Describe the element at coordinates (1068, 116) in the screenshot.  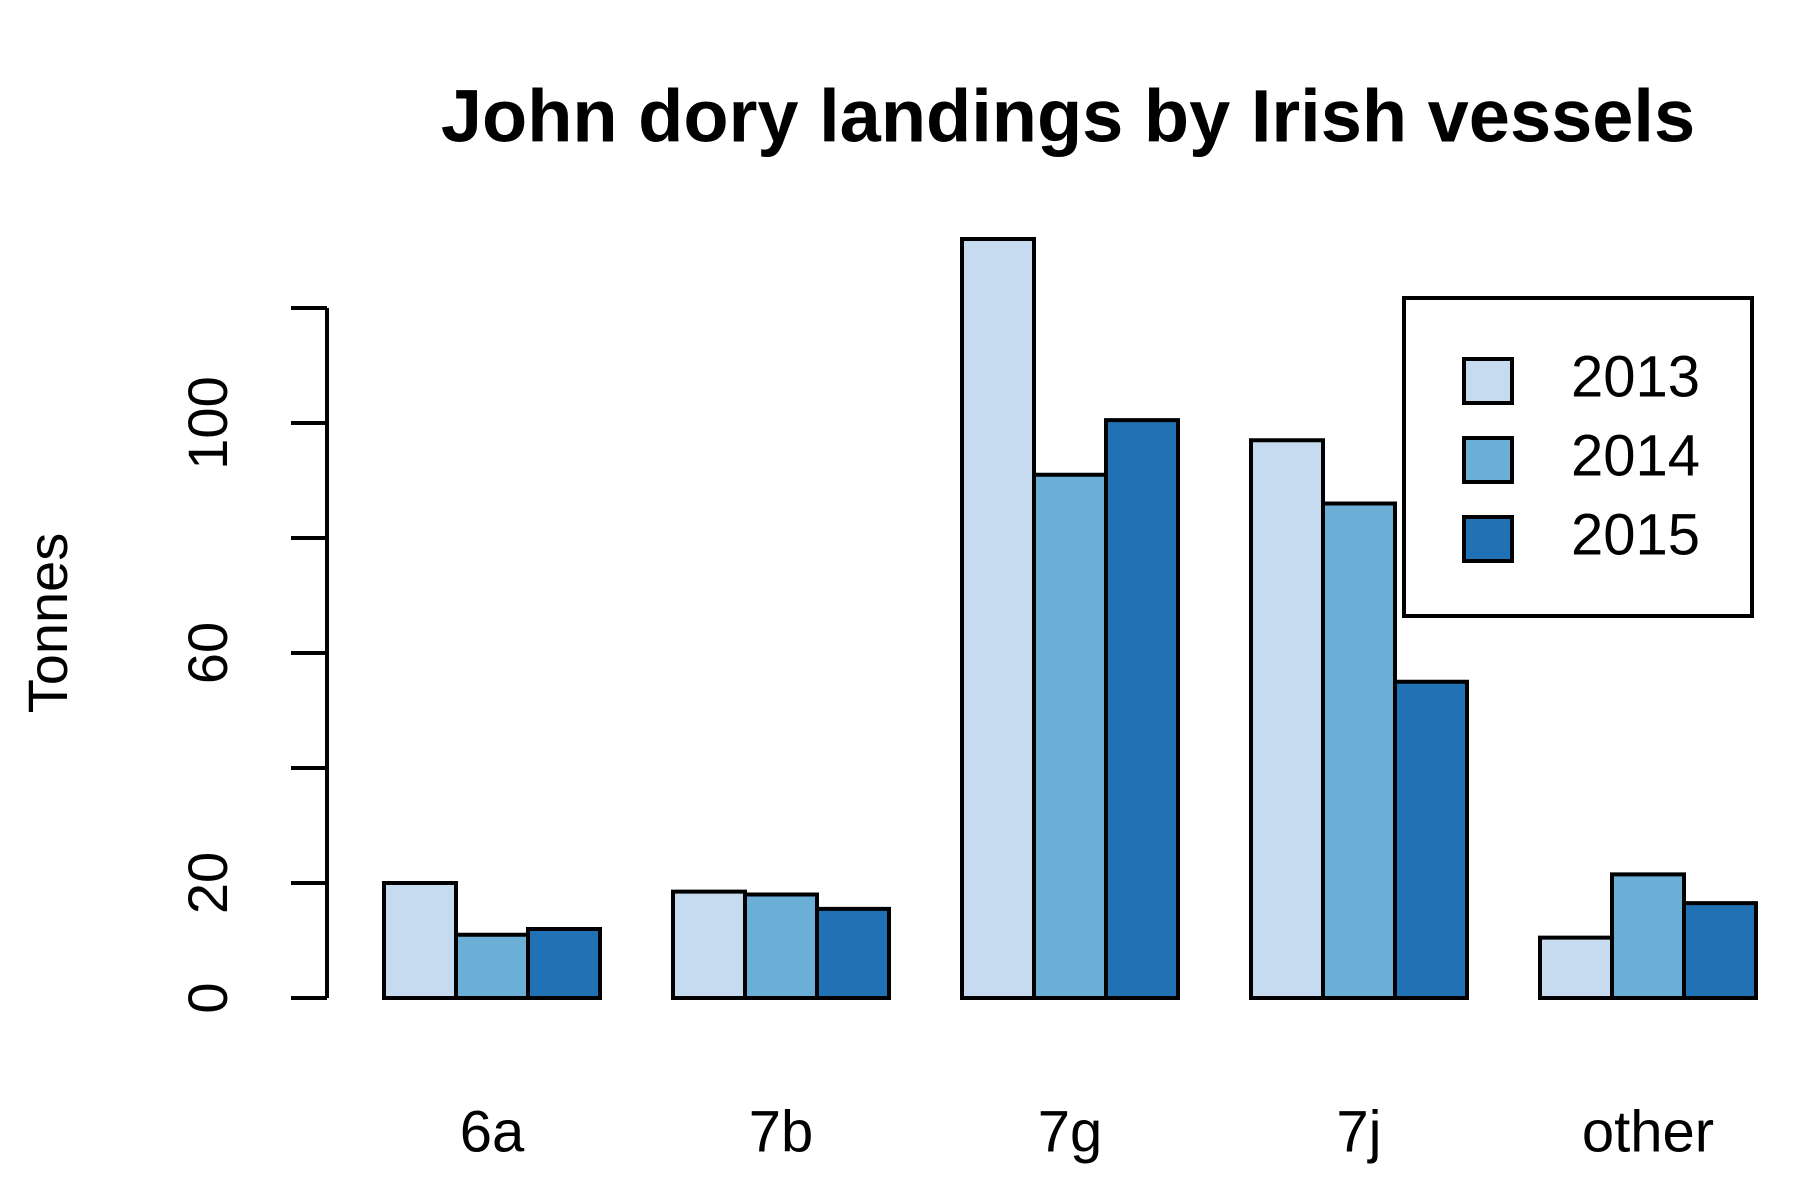
I see `chart-title: John dory landings by Irish vessels` at that location.